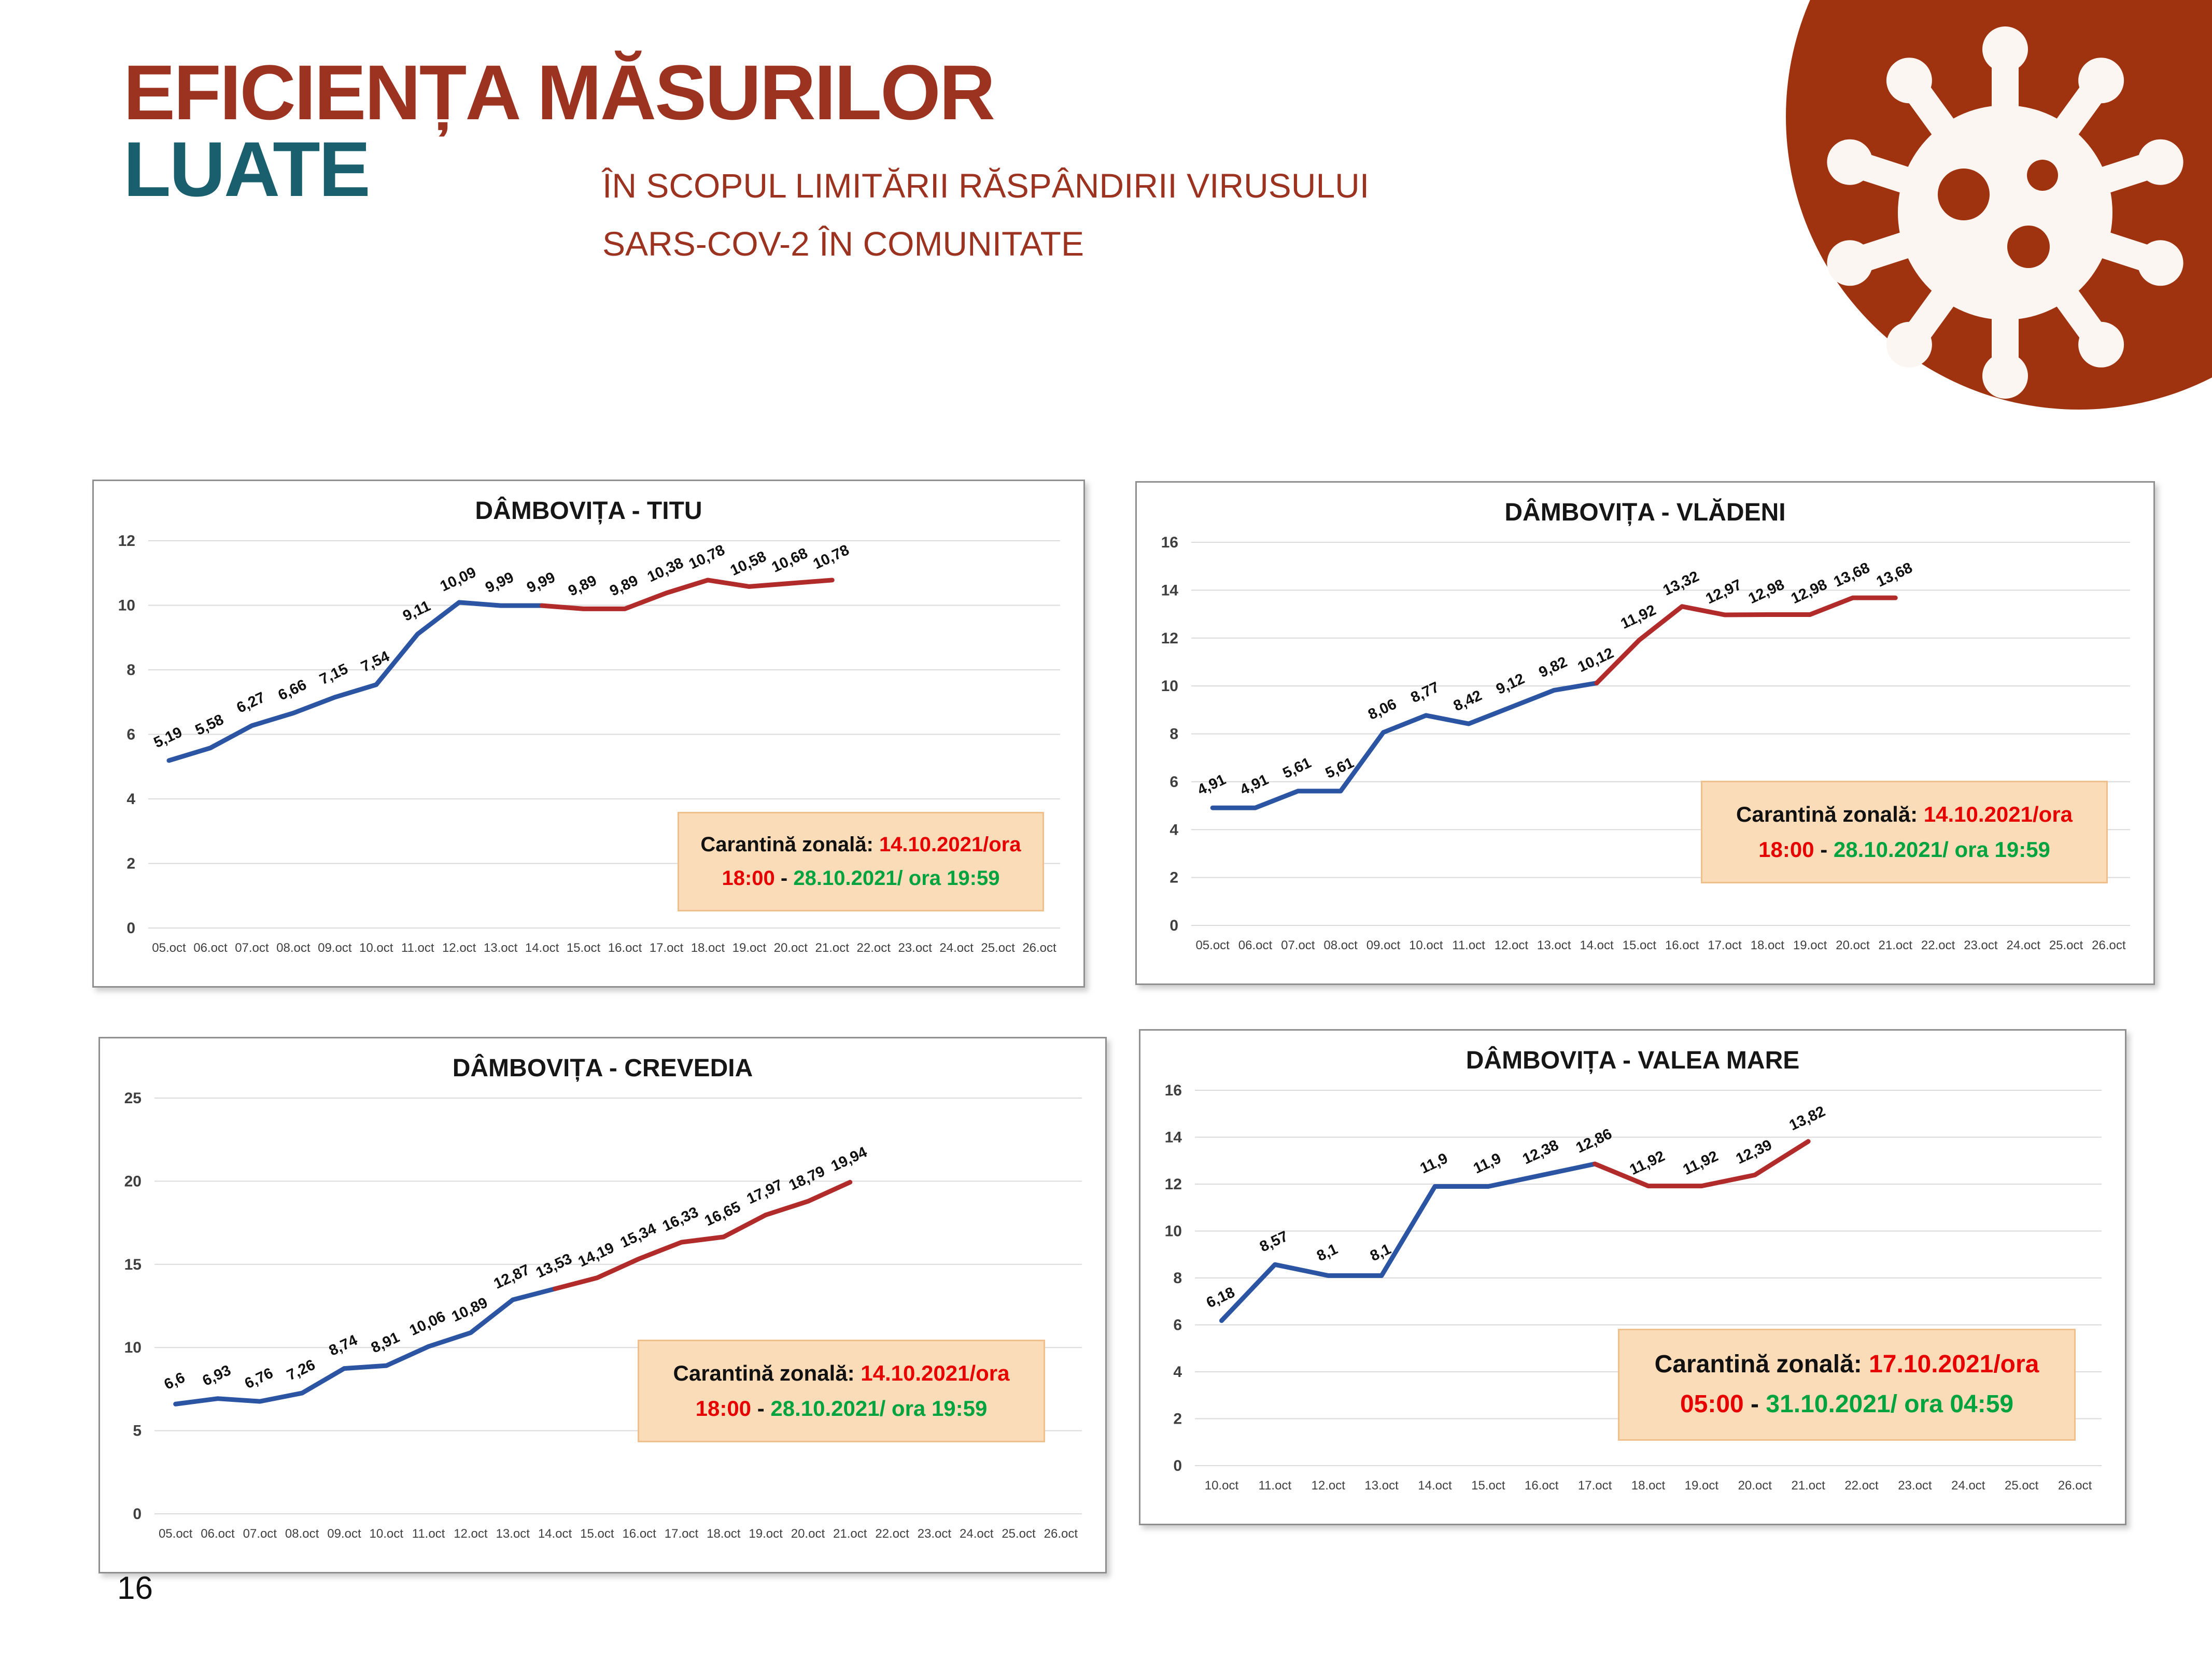 The image size is (2212, 1659). What do you see at coordinates (1174, 878) in the screenshot?
I see `svg-text: 2` at bounding box center [1174, 878].